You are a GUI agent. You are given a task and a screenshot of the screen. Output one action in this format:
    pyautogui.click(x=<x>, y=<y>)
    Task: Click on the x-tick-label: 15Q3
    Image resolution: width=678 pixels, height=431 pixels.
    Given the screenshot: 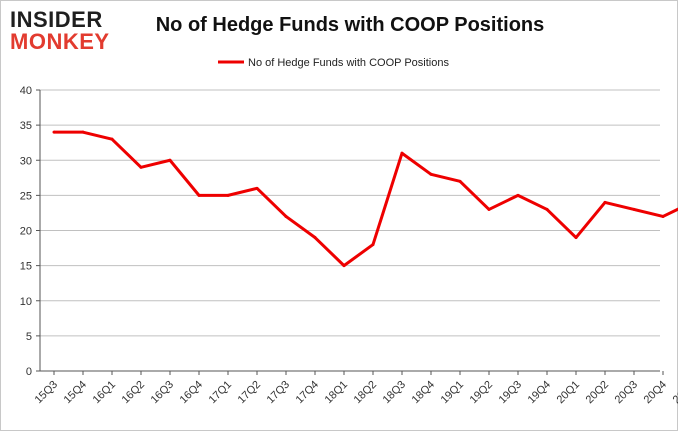 What is the action you would take?
    pyautogui.click(x=47, y=393)
    